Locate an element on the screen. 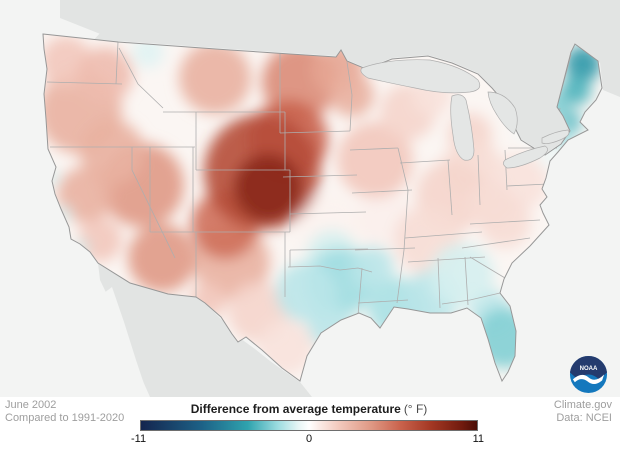 This screenshot has width=620, height=450. attribution-data-source: Data: NCEI is located at coordinates (584, 418).